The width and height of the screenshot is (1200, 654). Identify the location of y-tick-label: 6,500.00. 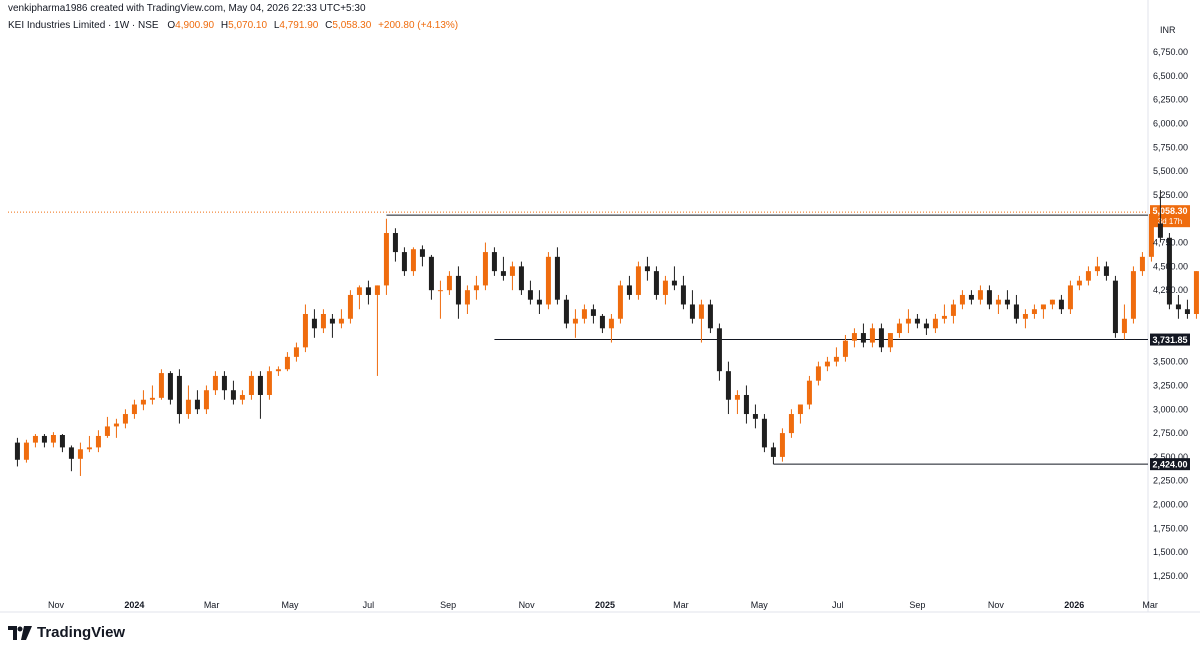
(1170, 76).